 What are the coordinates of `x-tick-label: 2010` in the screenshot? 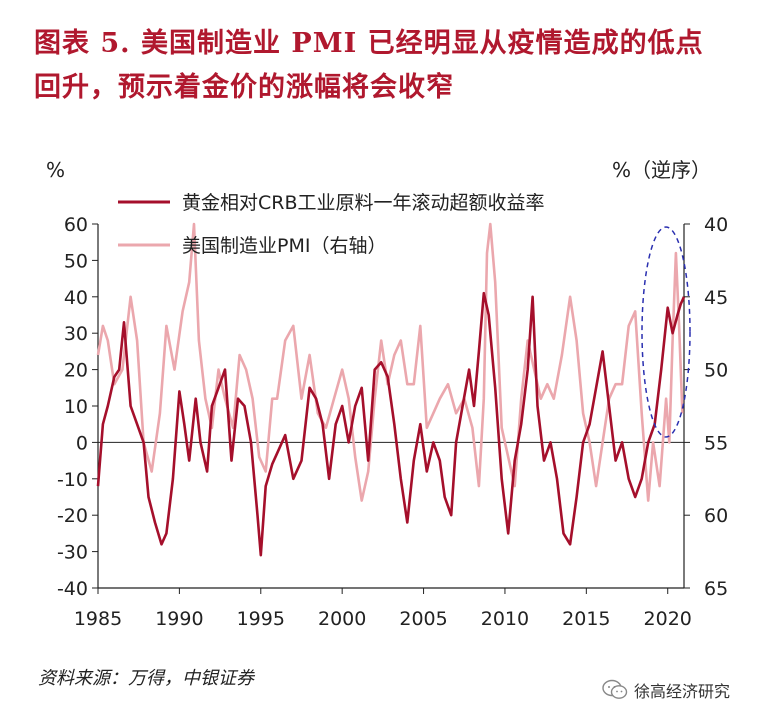 It's located at (505, 619).